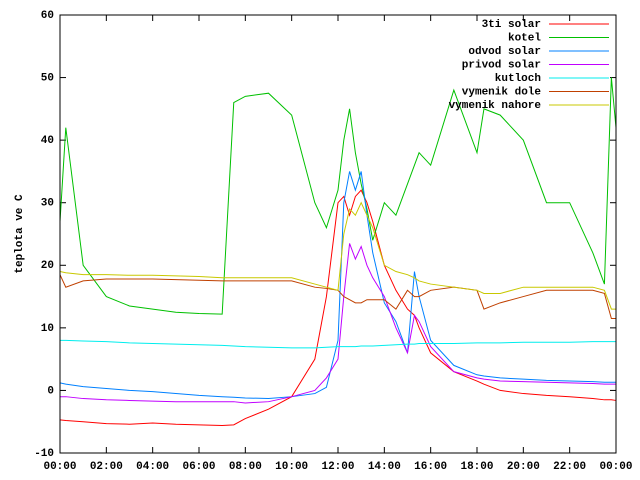  What do you see at coordinates (47, 78) in the screenshot?
I see `y-tick-label: 50` at bounding box center [47, 78].